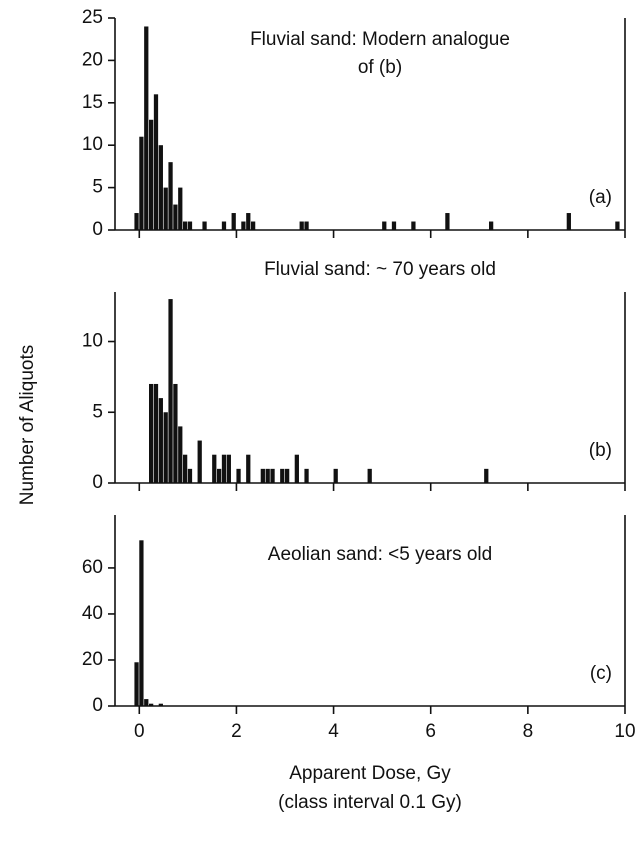 The image size is (640, 848). Describe the element at coordinates (430, 731) in the screenshot. I see `x-tick-label: 6` at that location.